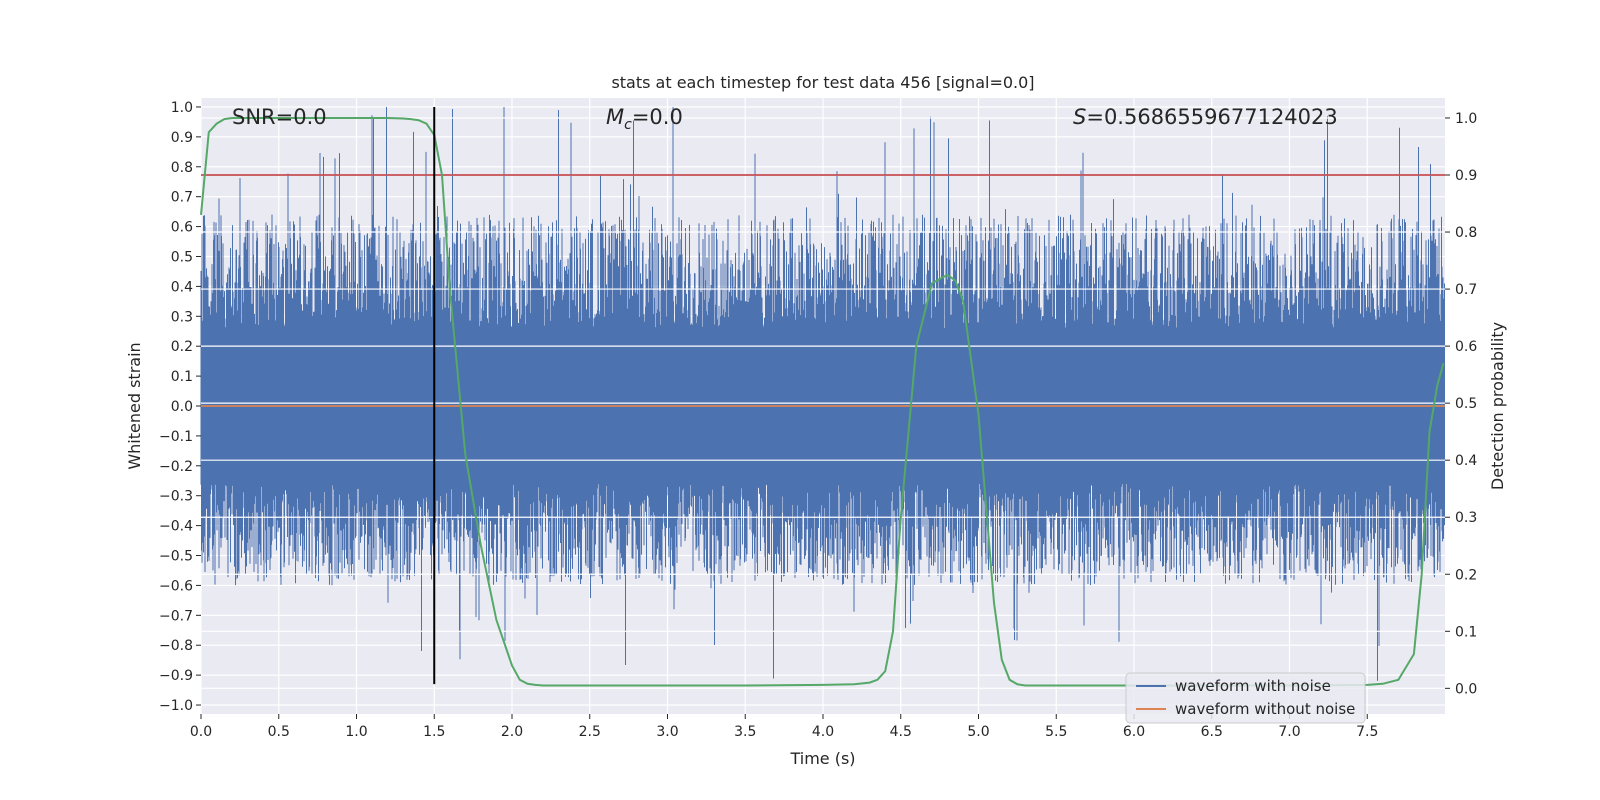  Describe the element at coordinates (615, 117) in the screenshot. I see `chirp-mass-symbol: M` at that location.